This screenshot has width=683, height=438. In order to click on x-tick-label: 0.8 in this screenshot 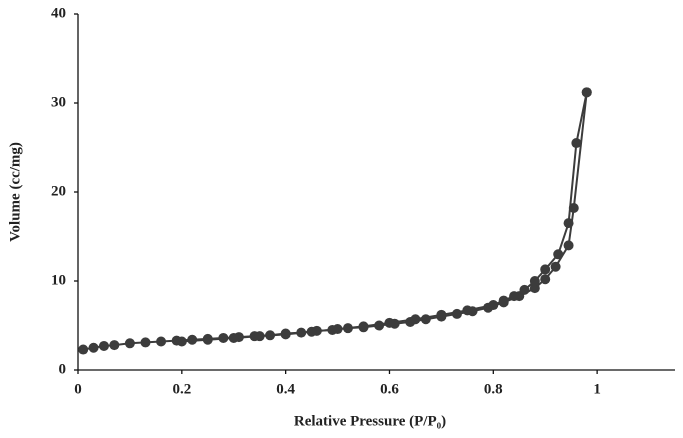, I will do `click(493, 389)`.